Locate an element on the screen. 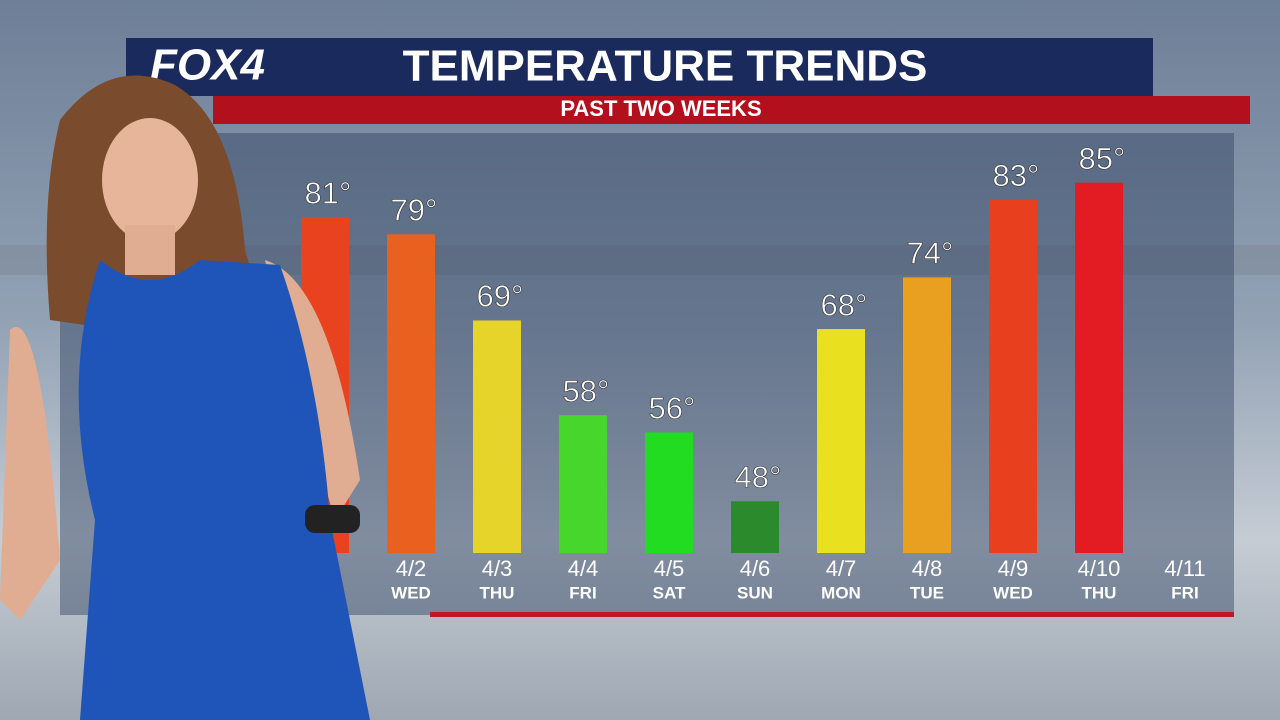 Image resolution: width=1280 pixels, height=720 pixels. x-tick-label: 4/4 is located at coordinates (583, 568).